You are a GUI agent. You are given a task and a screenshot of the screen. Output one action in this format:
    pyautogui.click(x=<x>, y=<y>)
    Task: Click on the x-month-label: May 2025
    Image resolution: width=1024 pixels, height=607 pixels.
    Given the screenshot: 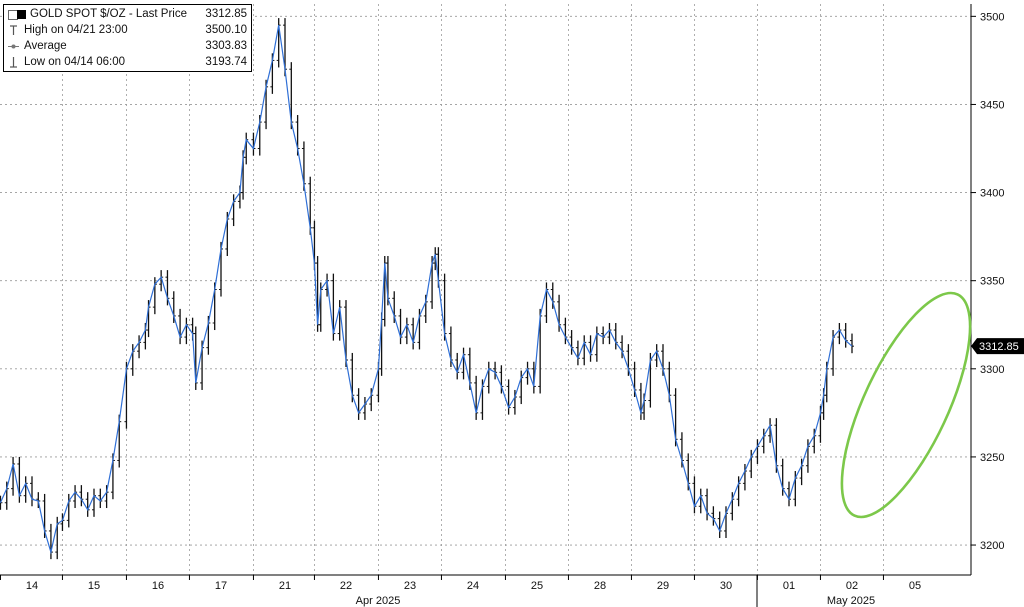 What is the action you would take?
    pyautogui.click(x=851, y=601)
    